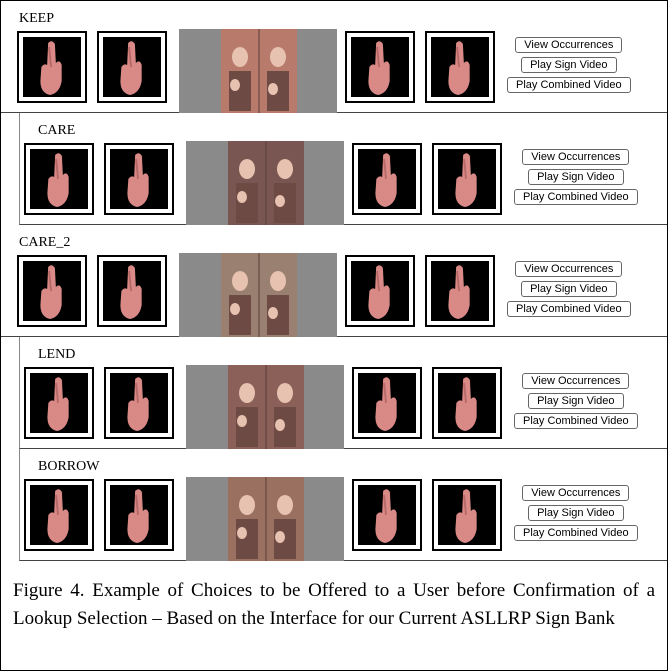 The image size is (668, 671). What do you see at coordinates (69, 466) in the screenshot?
I see `sign-label: BORROW` at bounding box center [69, 466].